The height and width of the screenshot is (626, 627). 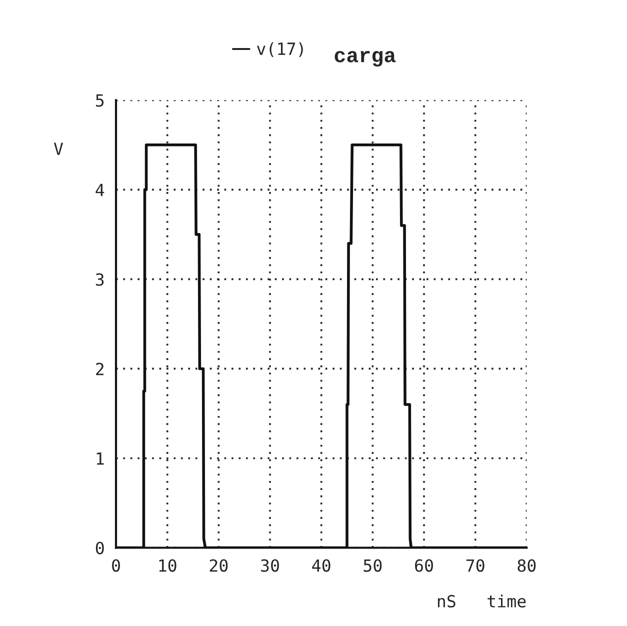 What do you see at coordinates (482, 601) in the screenshot?
I see `x-axis-title: nS time` at bounding box center [482, 601].